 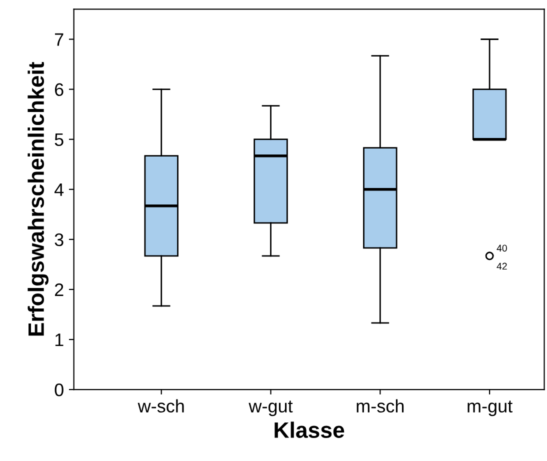 I want to click on y-tick-label: 4, so click(x=59, y=189).